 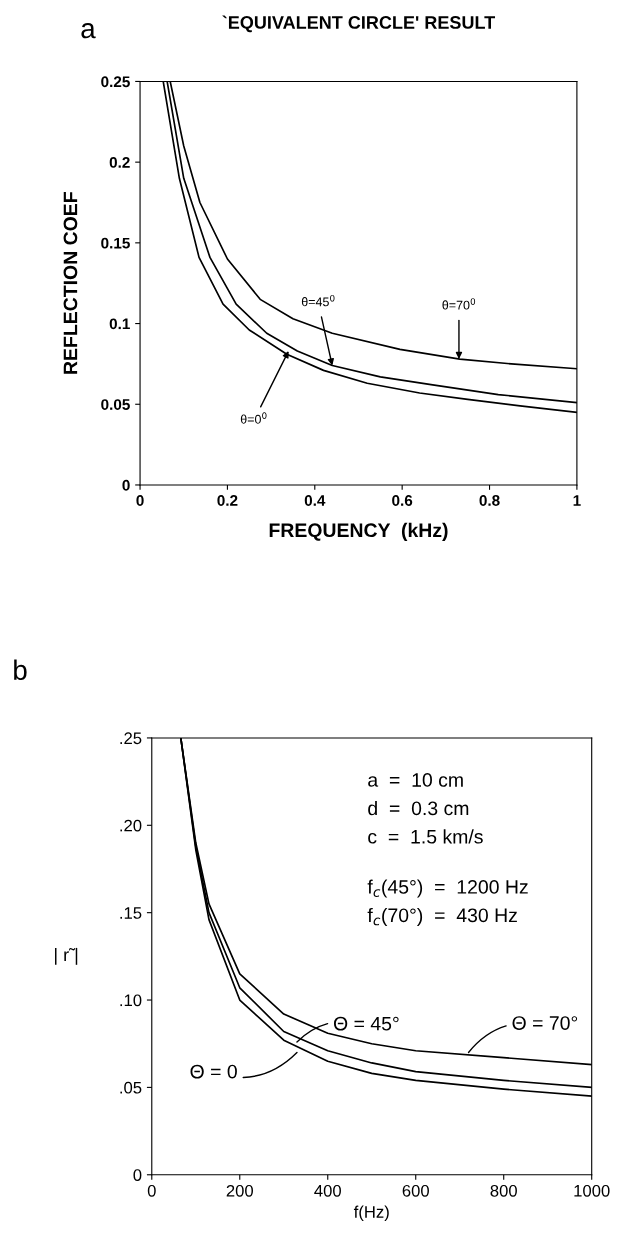 What do you see at coordinates (577, 500) in the screenshot?
I see `x-tick-label: 1` at bounding box center [577, 500].